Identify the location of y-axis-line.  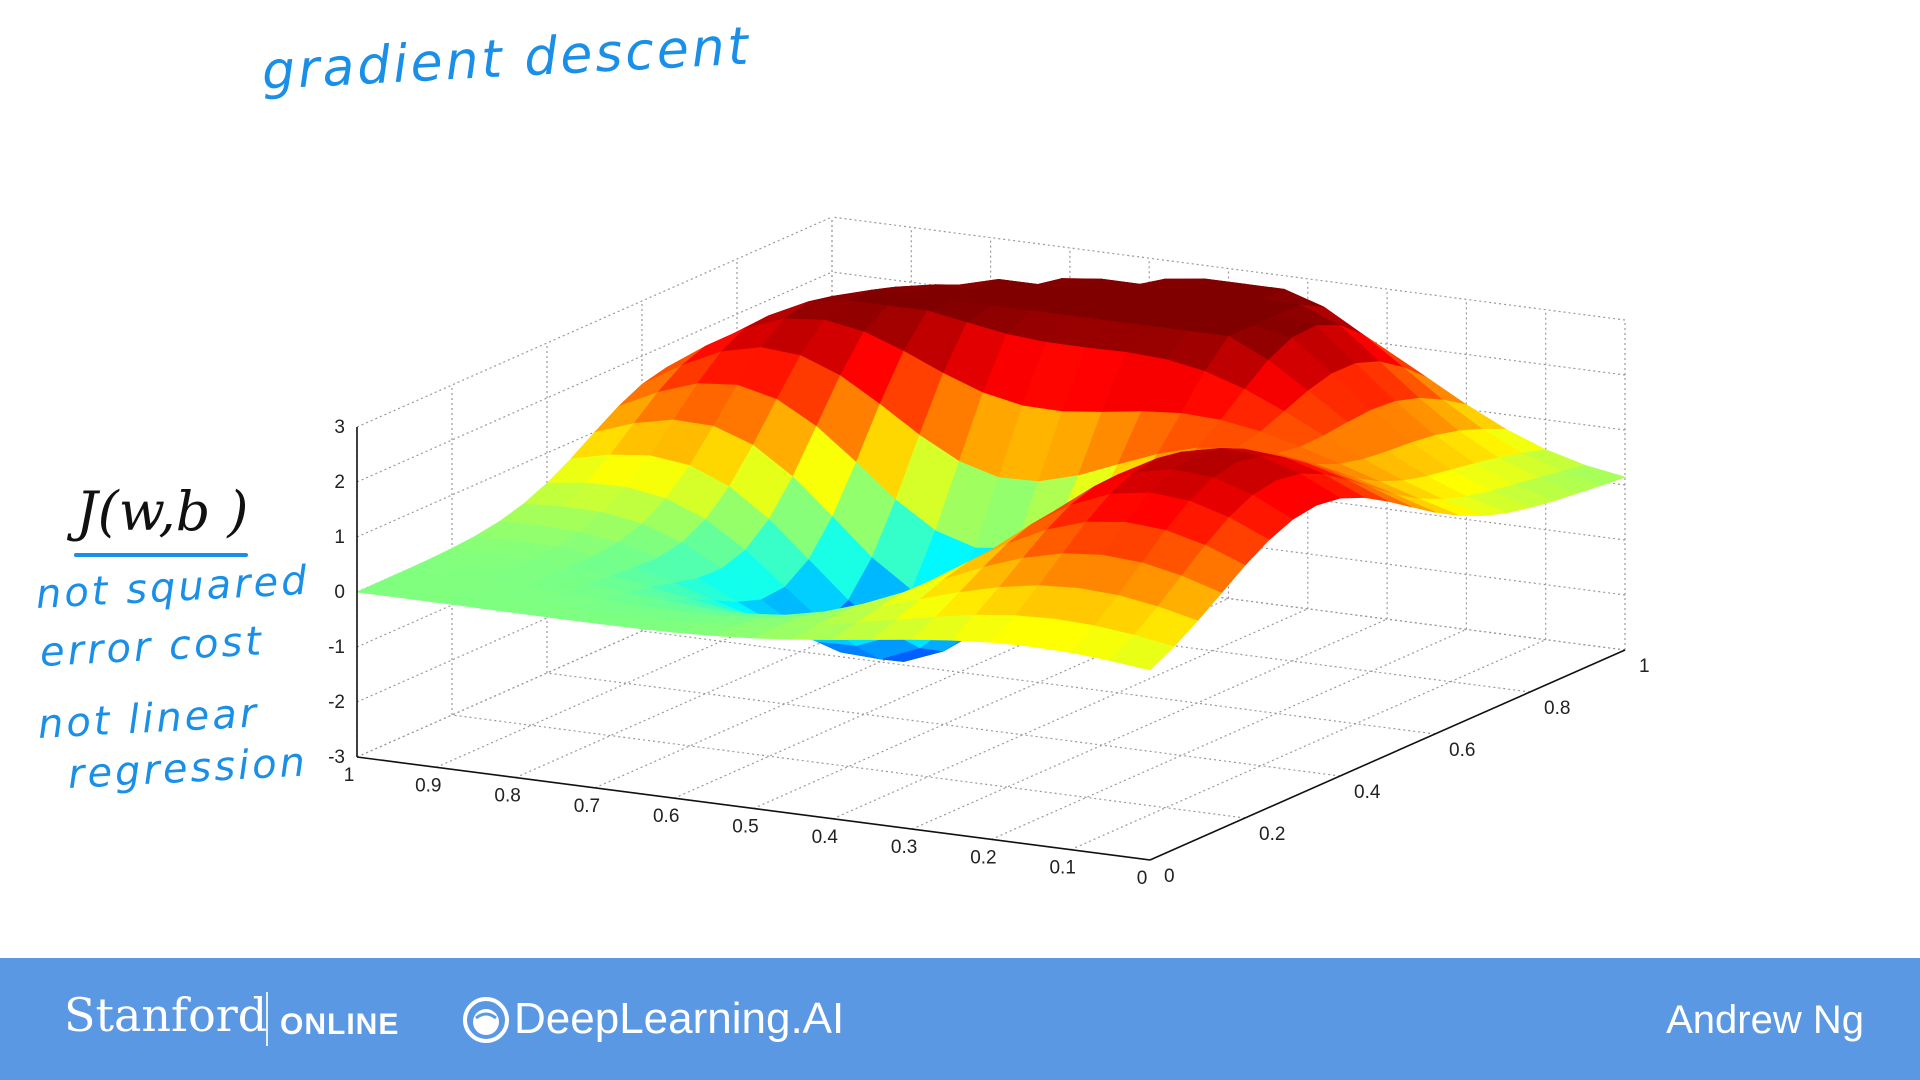
(1387, 755).